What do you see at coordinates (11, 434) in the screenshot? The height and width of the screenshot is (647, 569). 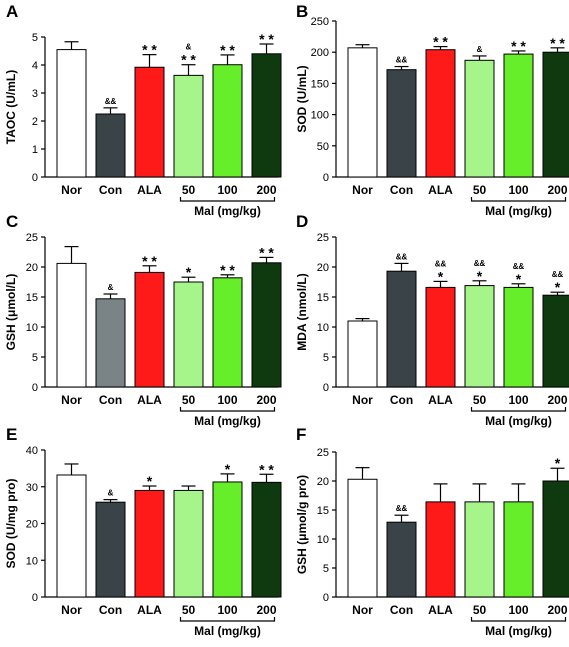 I see `panel-letter: E` at bounding box center [11, 434].